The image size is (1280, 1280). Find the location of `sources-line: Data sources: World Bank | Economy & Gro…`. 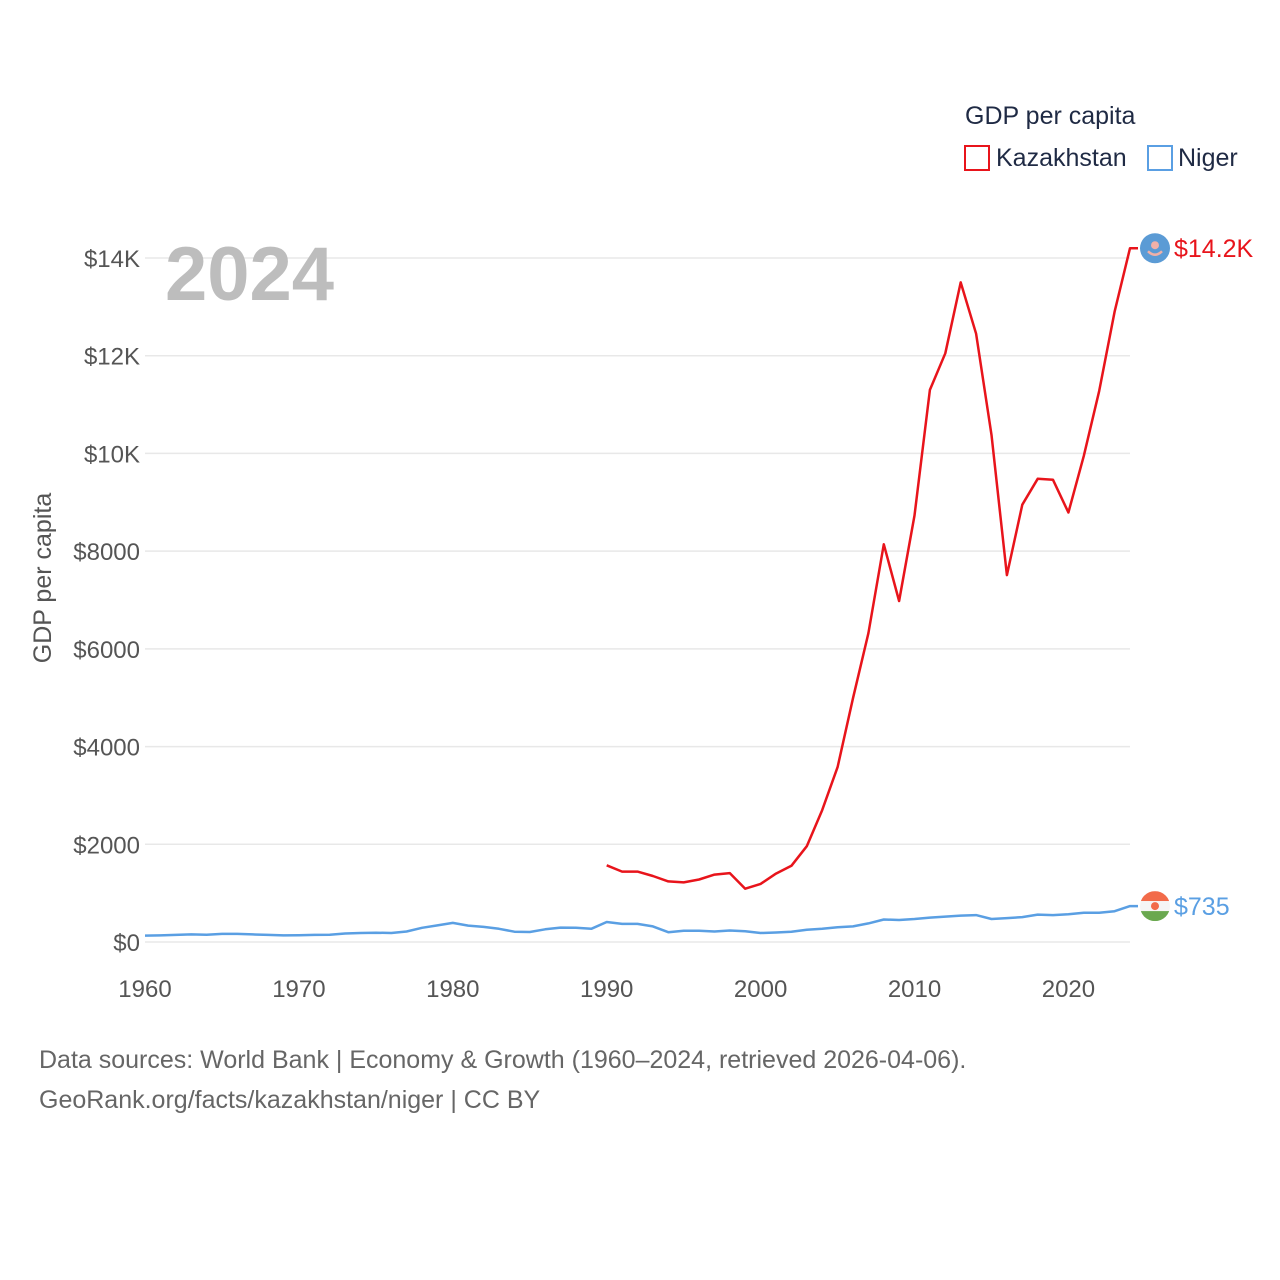

sources-line: Data sources: World Bank | Economy & Gro… is located at coordinates (503, 1060).